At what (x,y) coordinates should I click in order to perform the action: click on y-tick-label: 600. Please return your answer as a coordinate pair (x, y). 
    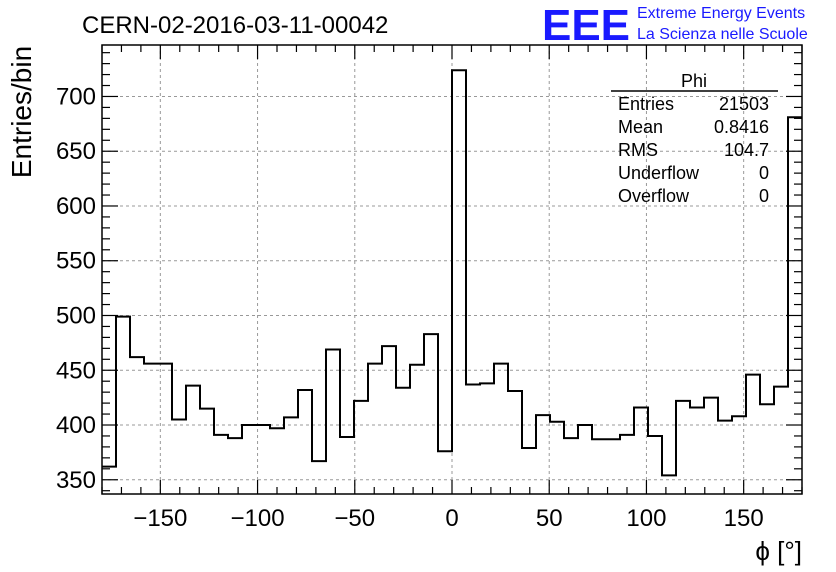
    Looking at the image, I should click on (76, 206).